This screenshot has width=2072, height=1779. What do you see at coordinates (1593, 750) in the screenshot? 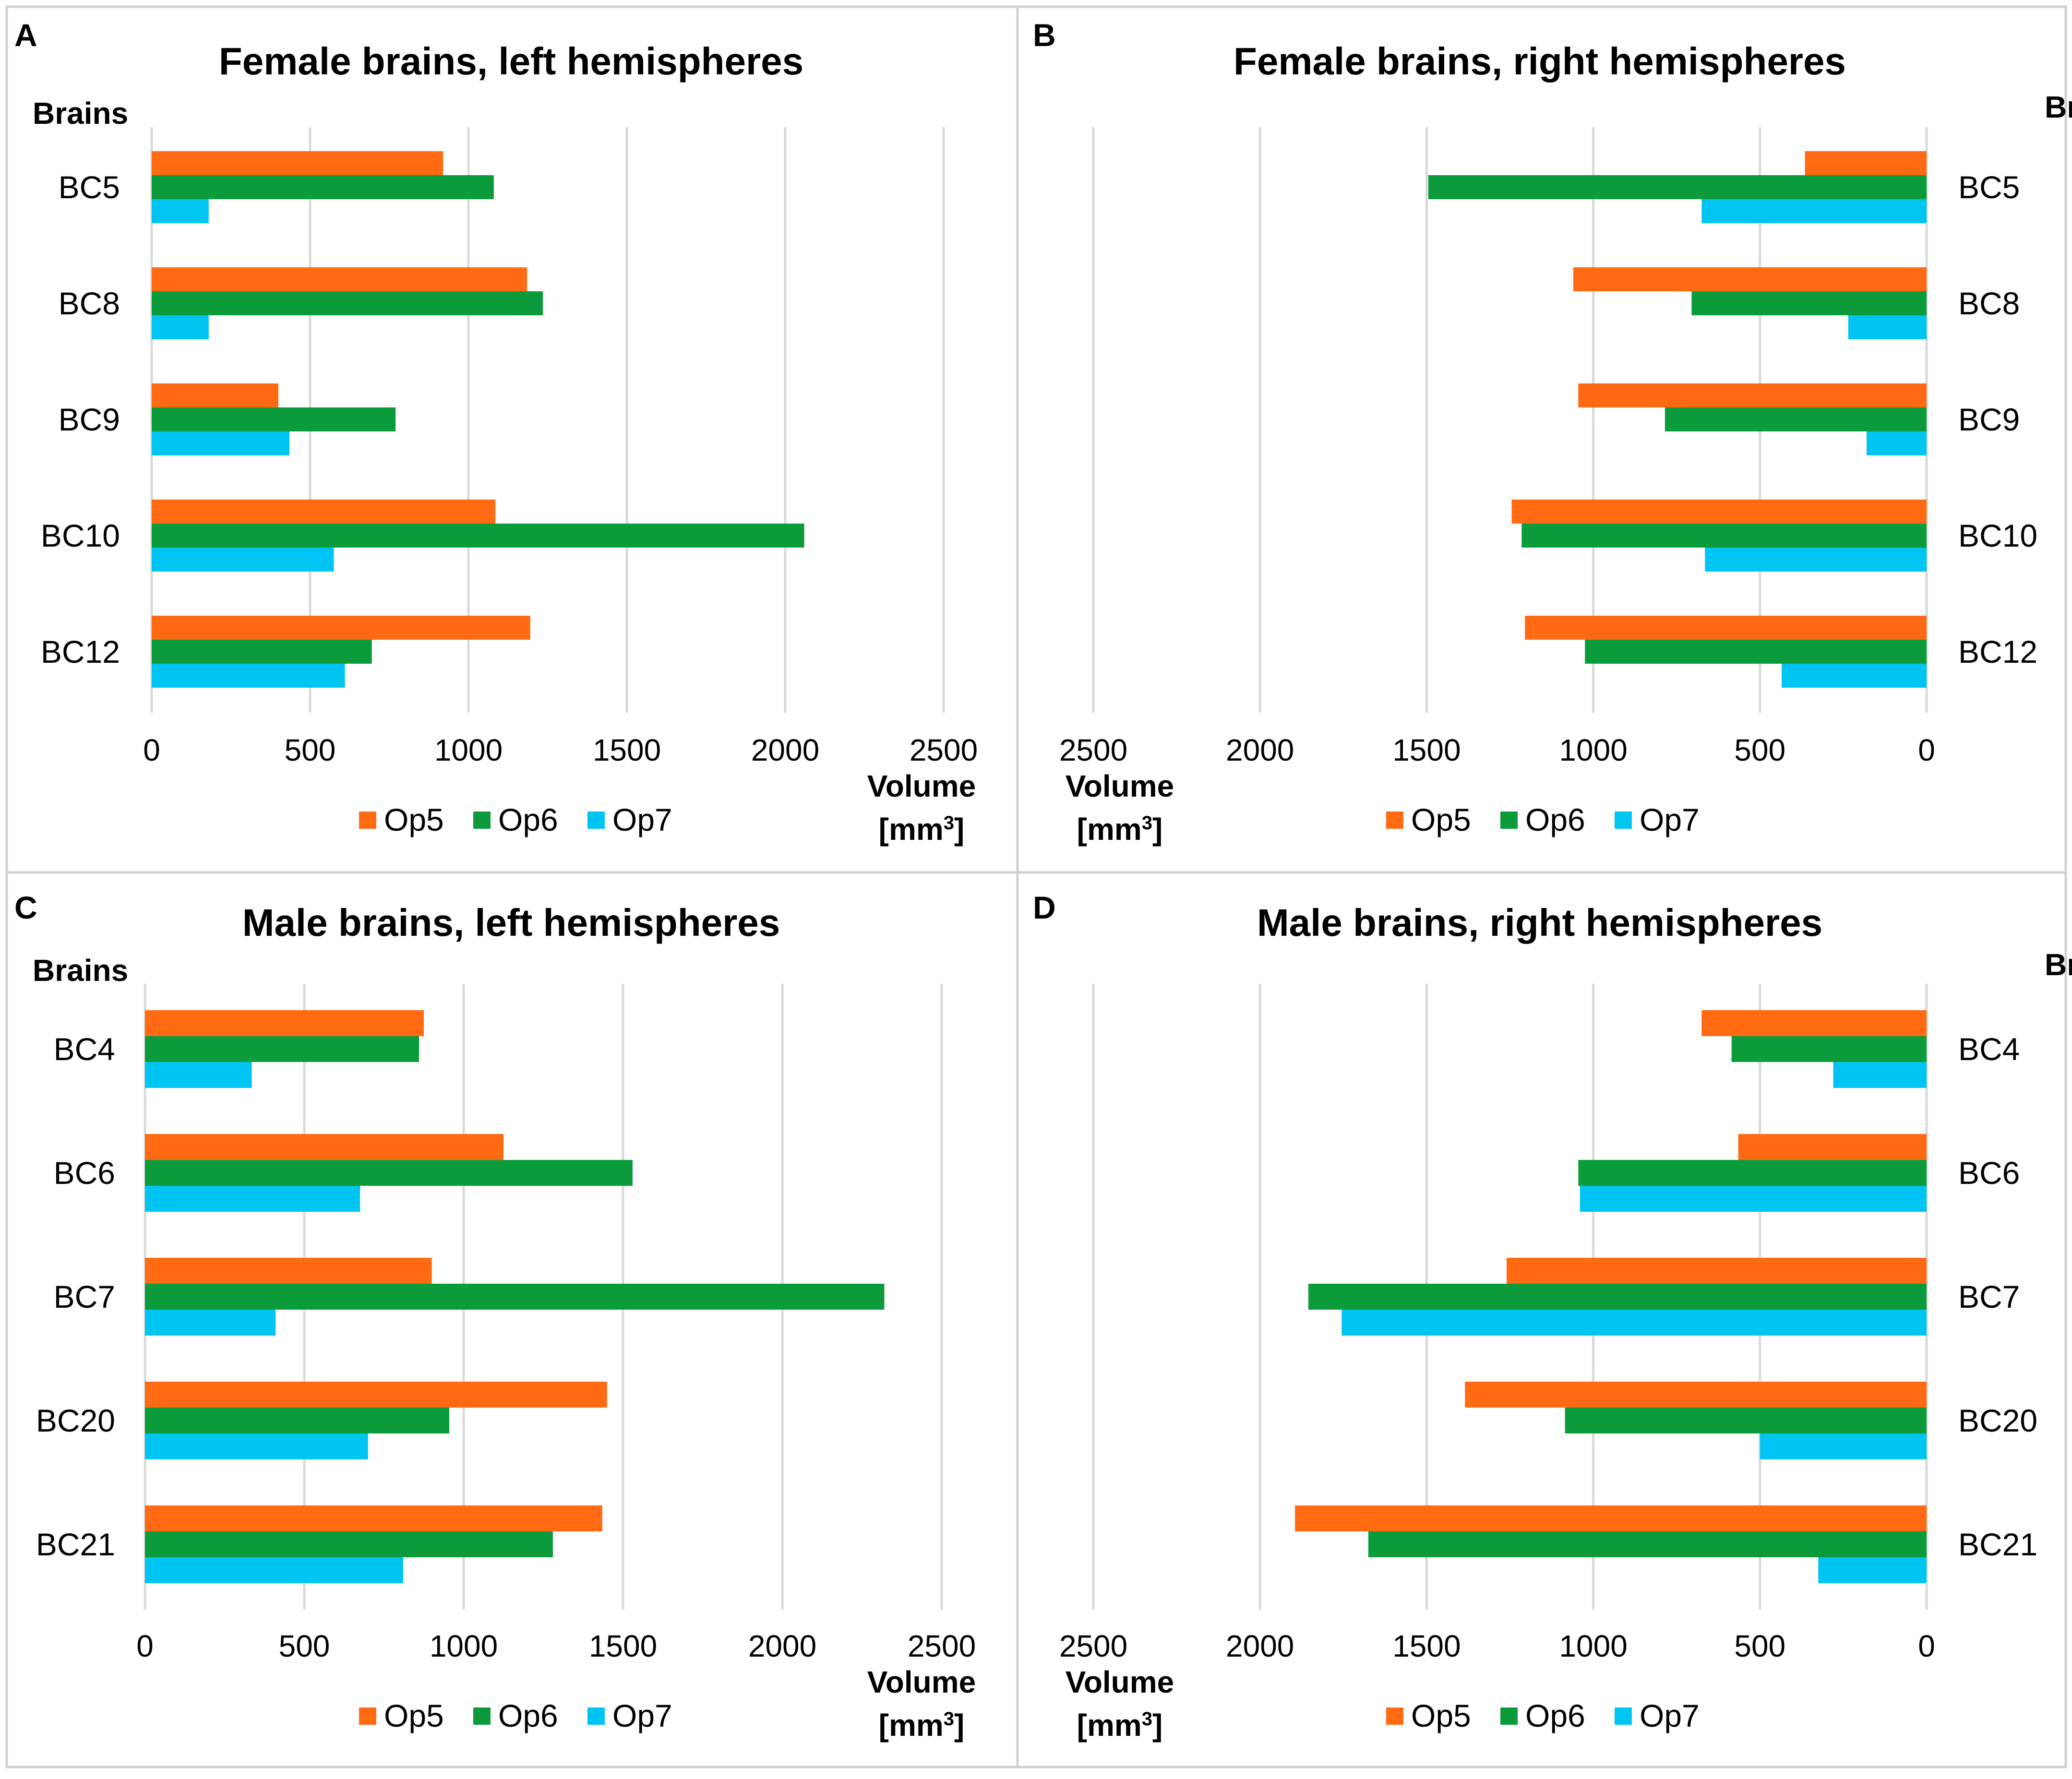
I see `tick-label: 1000` at bounding box center [1593, 750].